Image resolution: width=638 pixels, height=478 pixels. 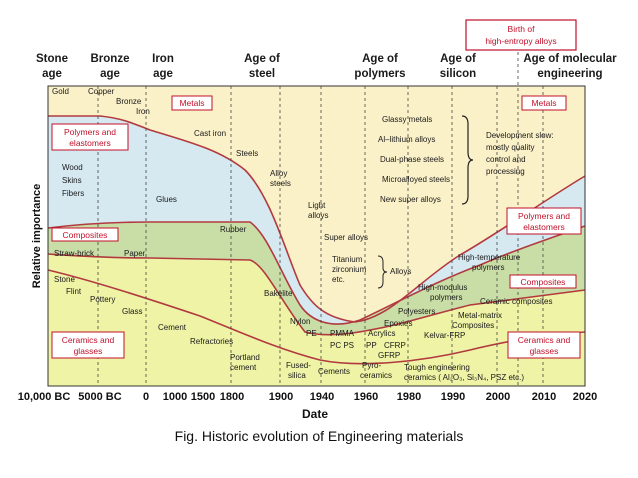 What do you see at coordinates (505, 171) in the screenshot?
I see `label-development-4: processing` at bounding box center [505, 171].